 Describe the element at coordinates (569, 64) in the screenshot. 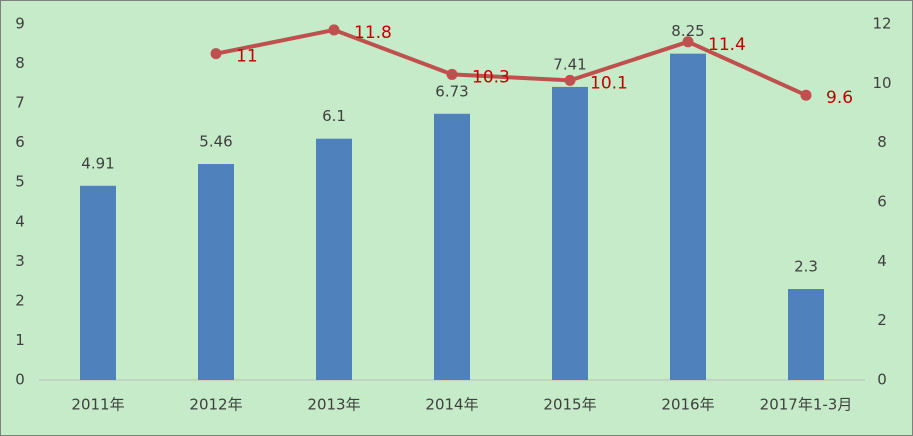

I see `bar-value-label: 7.41` at that location.